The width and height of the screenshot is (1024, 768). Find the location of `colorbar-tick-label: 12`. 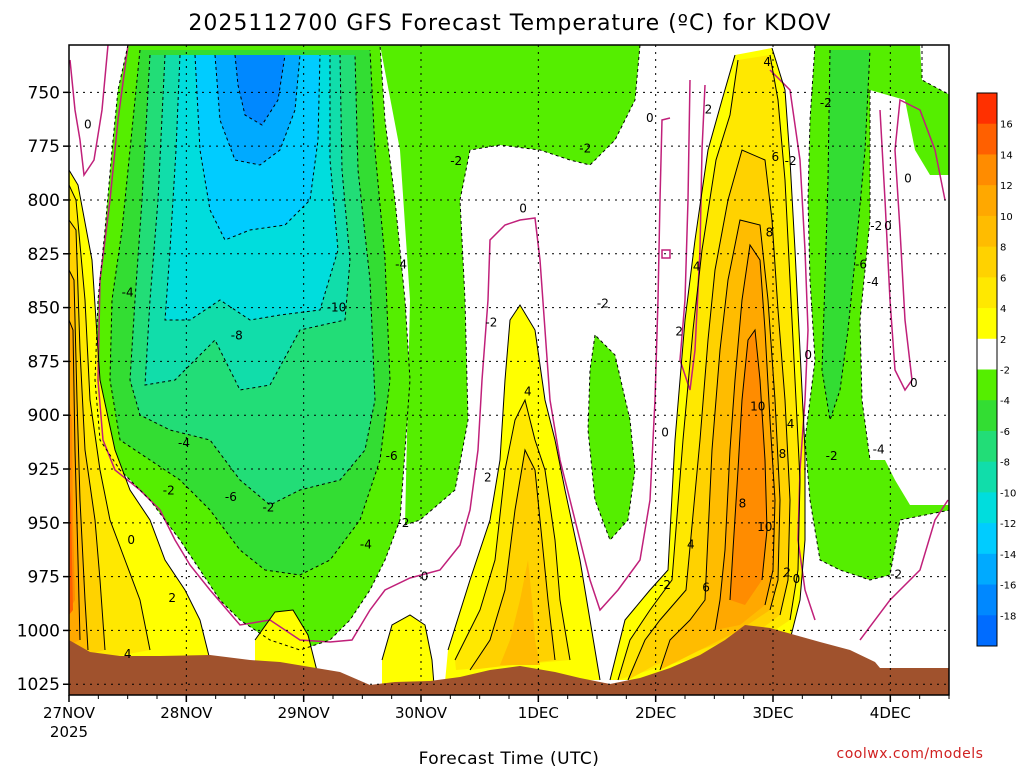

colorbar-tick-label: 12 is located at coordinates (1006, 186).